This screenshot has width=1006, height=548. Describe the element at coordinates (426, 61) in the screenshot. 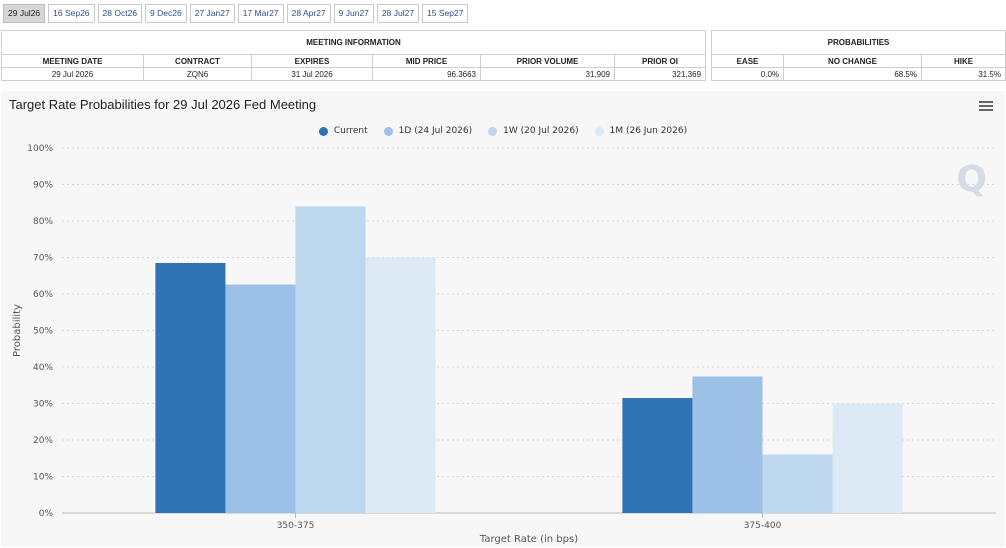

I see `header-mid-price: MID PRICE` at that location.